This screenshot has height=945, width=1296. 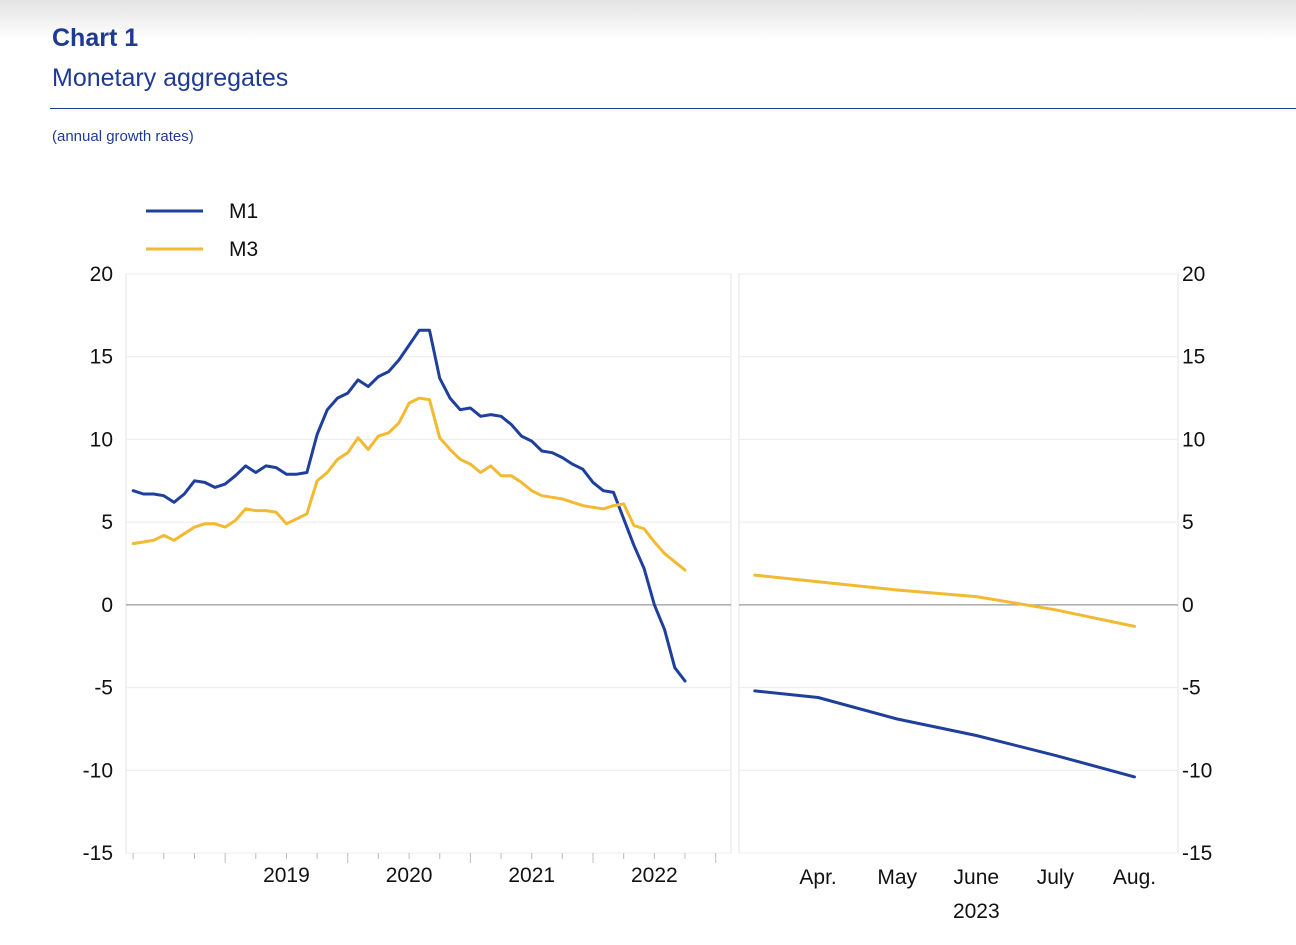 I want to click on left-y-tick-label: 15, so click(x=101, y=357).